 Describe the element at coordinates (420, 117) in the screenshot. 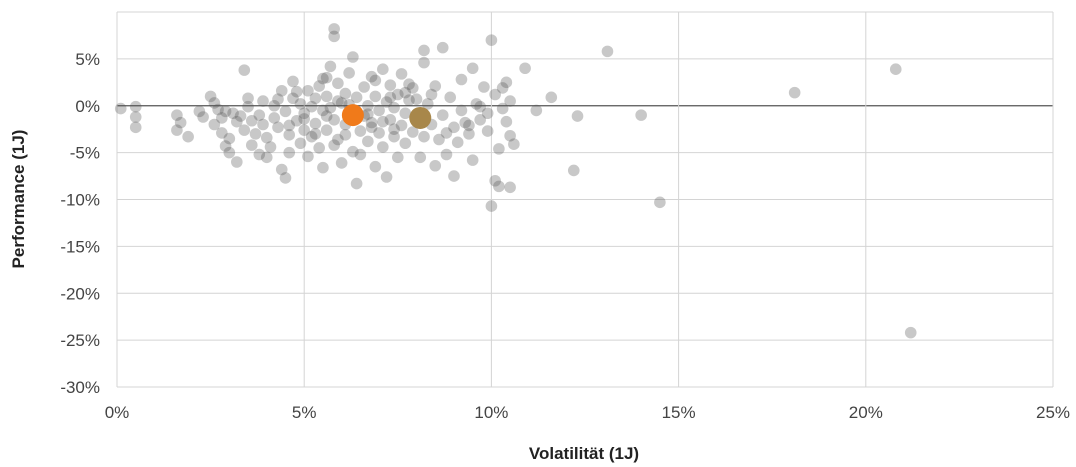

I see `highlight-point` at that location.